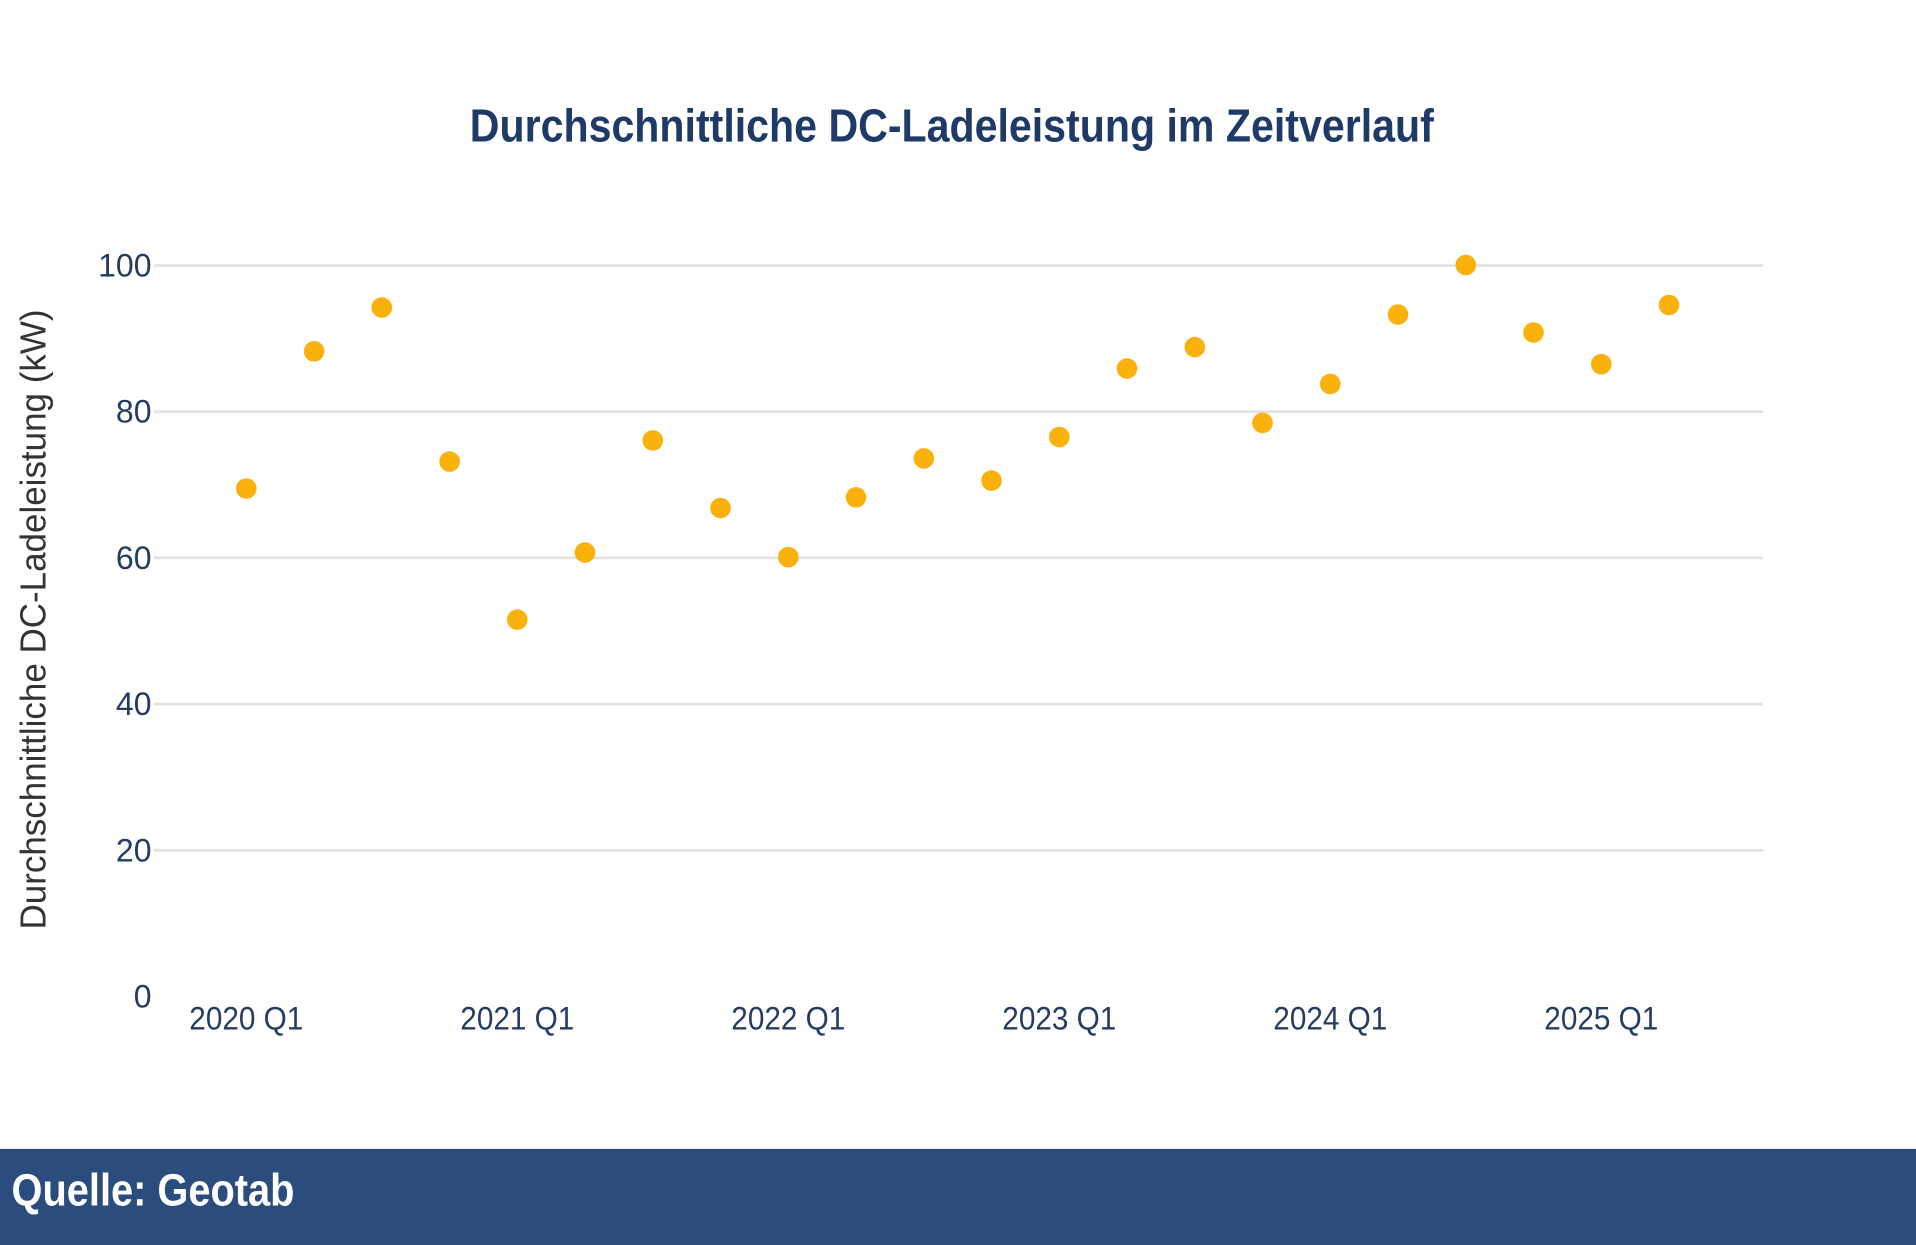 This screenshot has width=1916, height=1245. What do you see at coordinates (143, 997) in the screenshot?
I see `svg-text: 0` at bounding box center [143, 997].